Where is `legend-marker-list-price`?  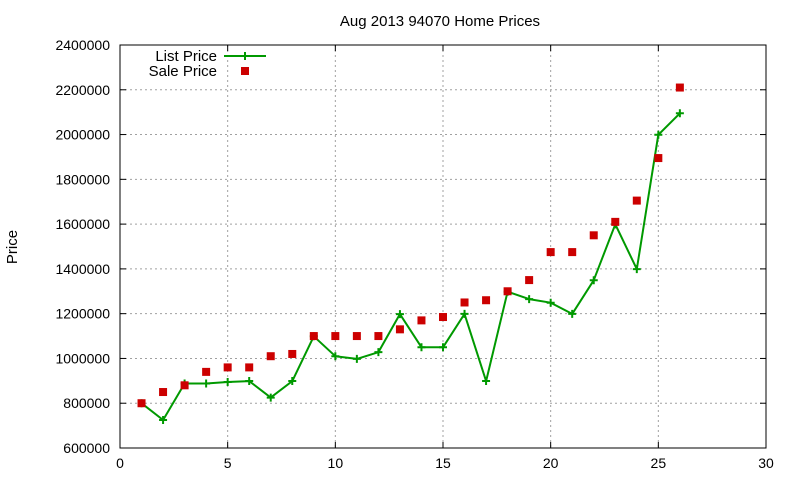 legend-marker-list-price is located at coordinates (245, 56).